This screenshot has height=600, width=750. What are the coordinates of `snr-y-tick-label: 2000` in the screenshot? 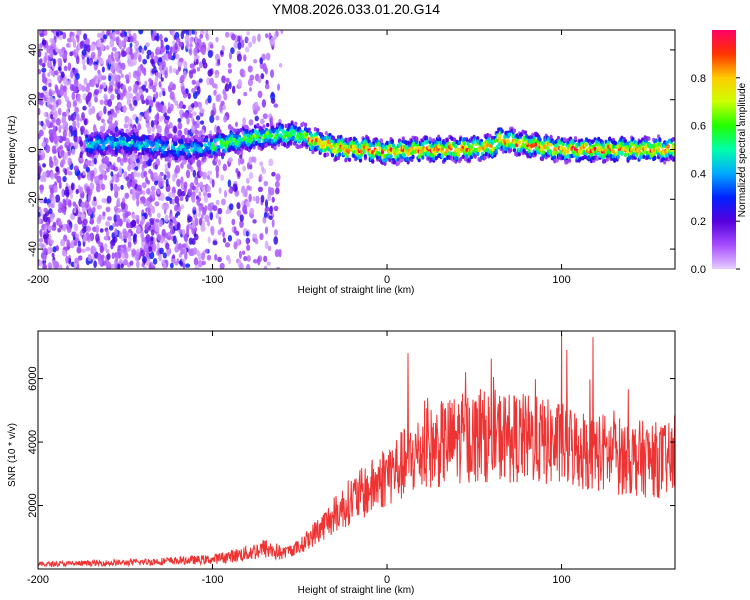 It's located at (33, 505).